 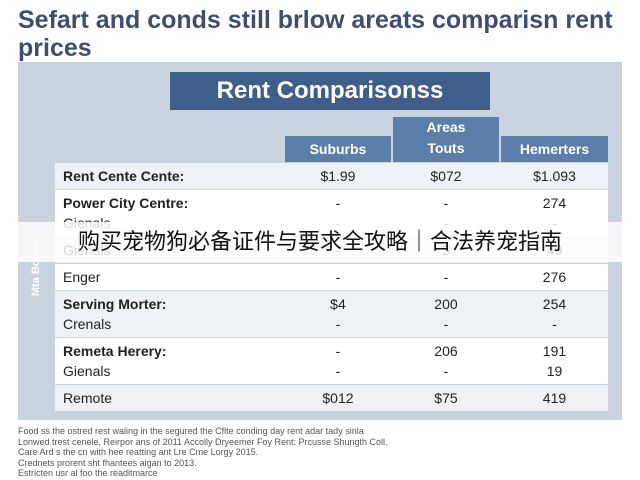 I want to click on row-group: Enger - - 276, so click(x=331, y=276).